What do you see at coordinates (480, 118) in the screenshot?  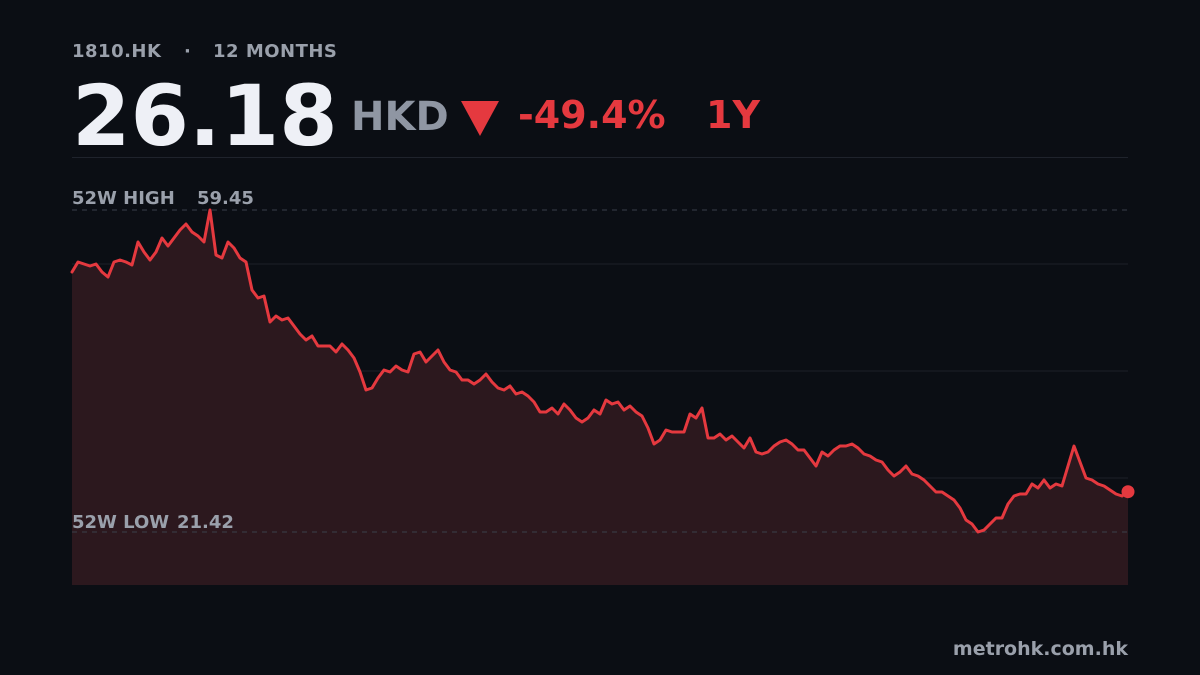 I see `down-arrow` at bounding box center [480, 118].